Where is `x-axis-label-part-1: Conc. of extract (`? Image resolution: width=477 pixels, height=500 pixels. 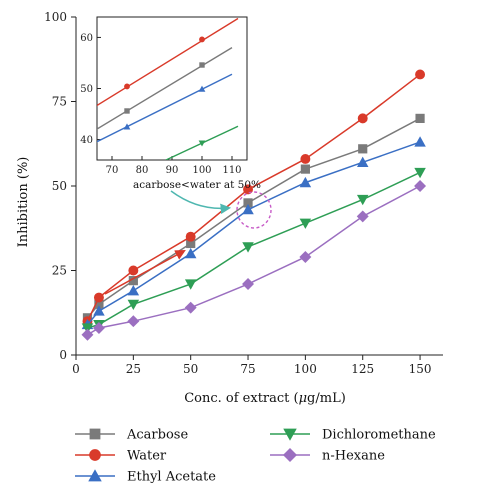
x-axis-label-part-1: Conc. of extract ( is located at coordinates (241, 398).